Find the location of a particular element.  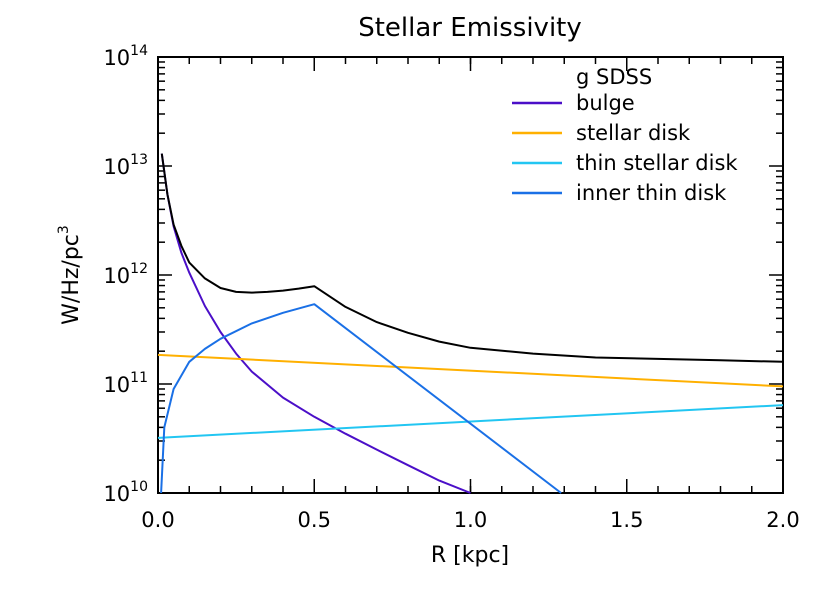

y-tick-label: 1012 is located at coordinates (125, 274).